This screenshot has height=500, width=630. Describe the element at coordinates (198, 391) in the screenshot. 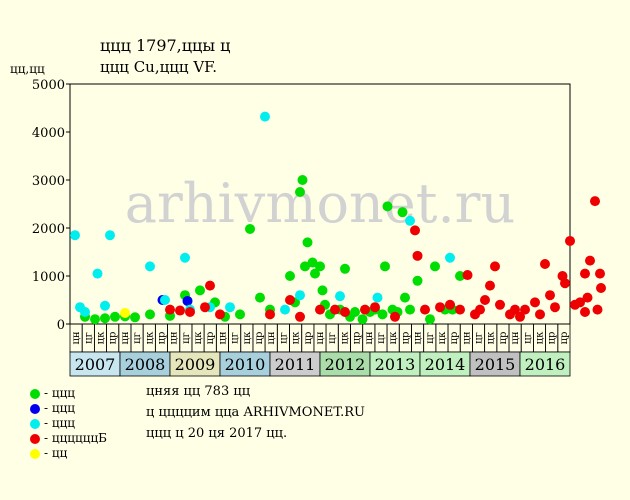

I see `info-line: цняя цц 783 цц` at that location.